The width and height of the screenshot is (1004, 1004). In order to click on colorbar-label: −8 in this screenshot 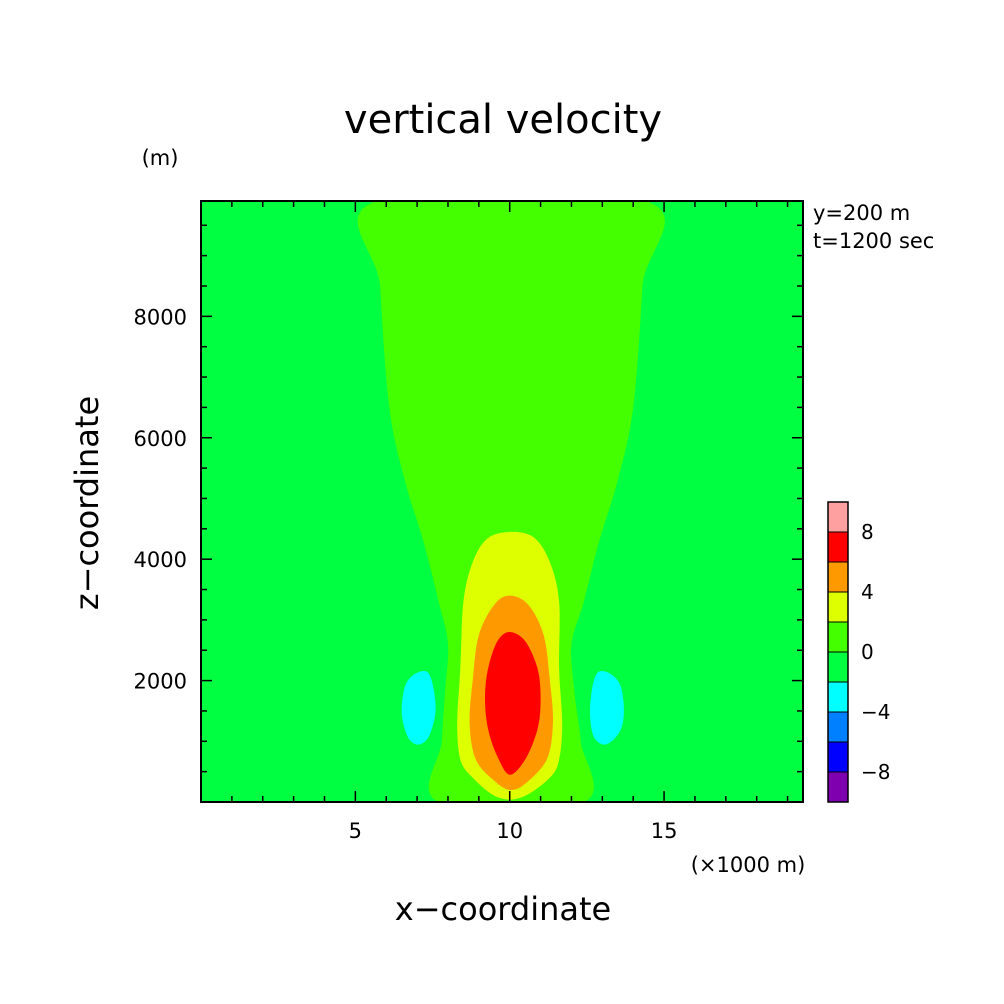, I will do `click(875, 772)`.